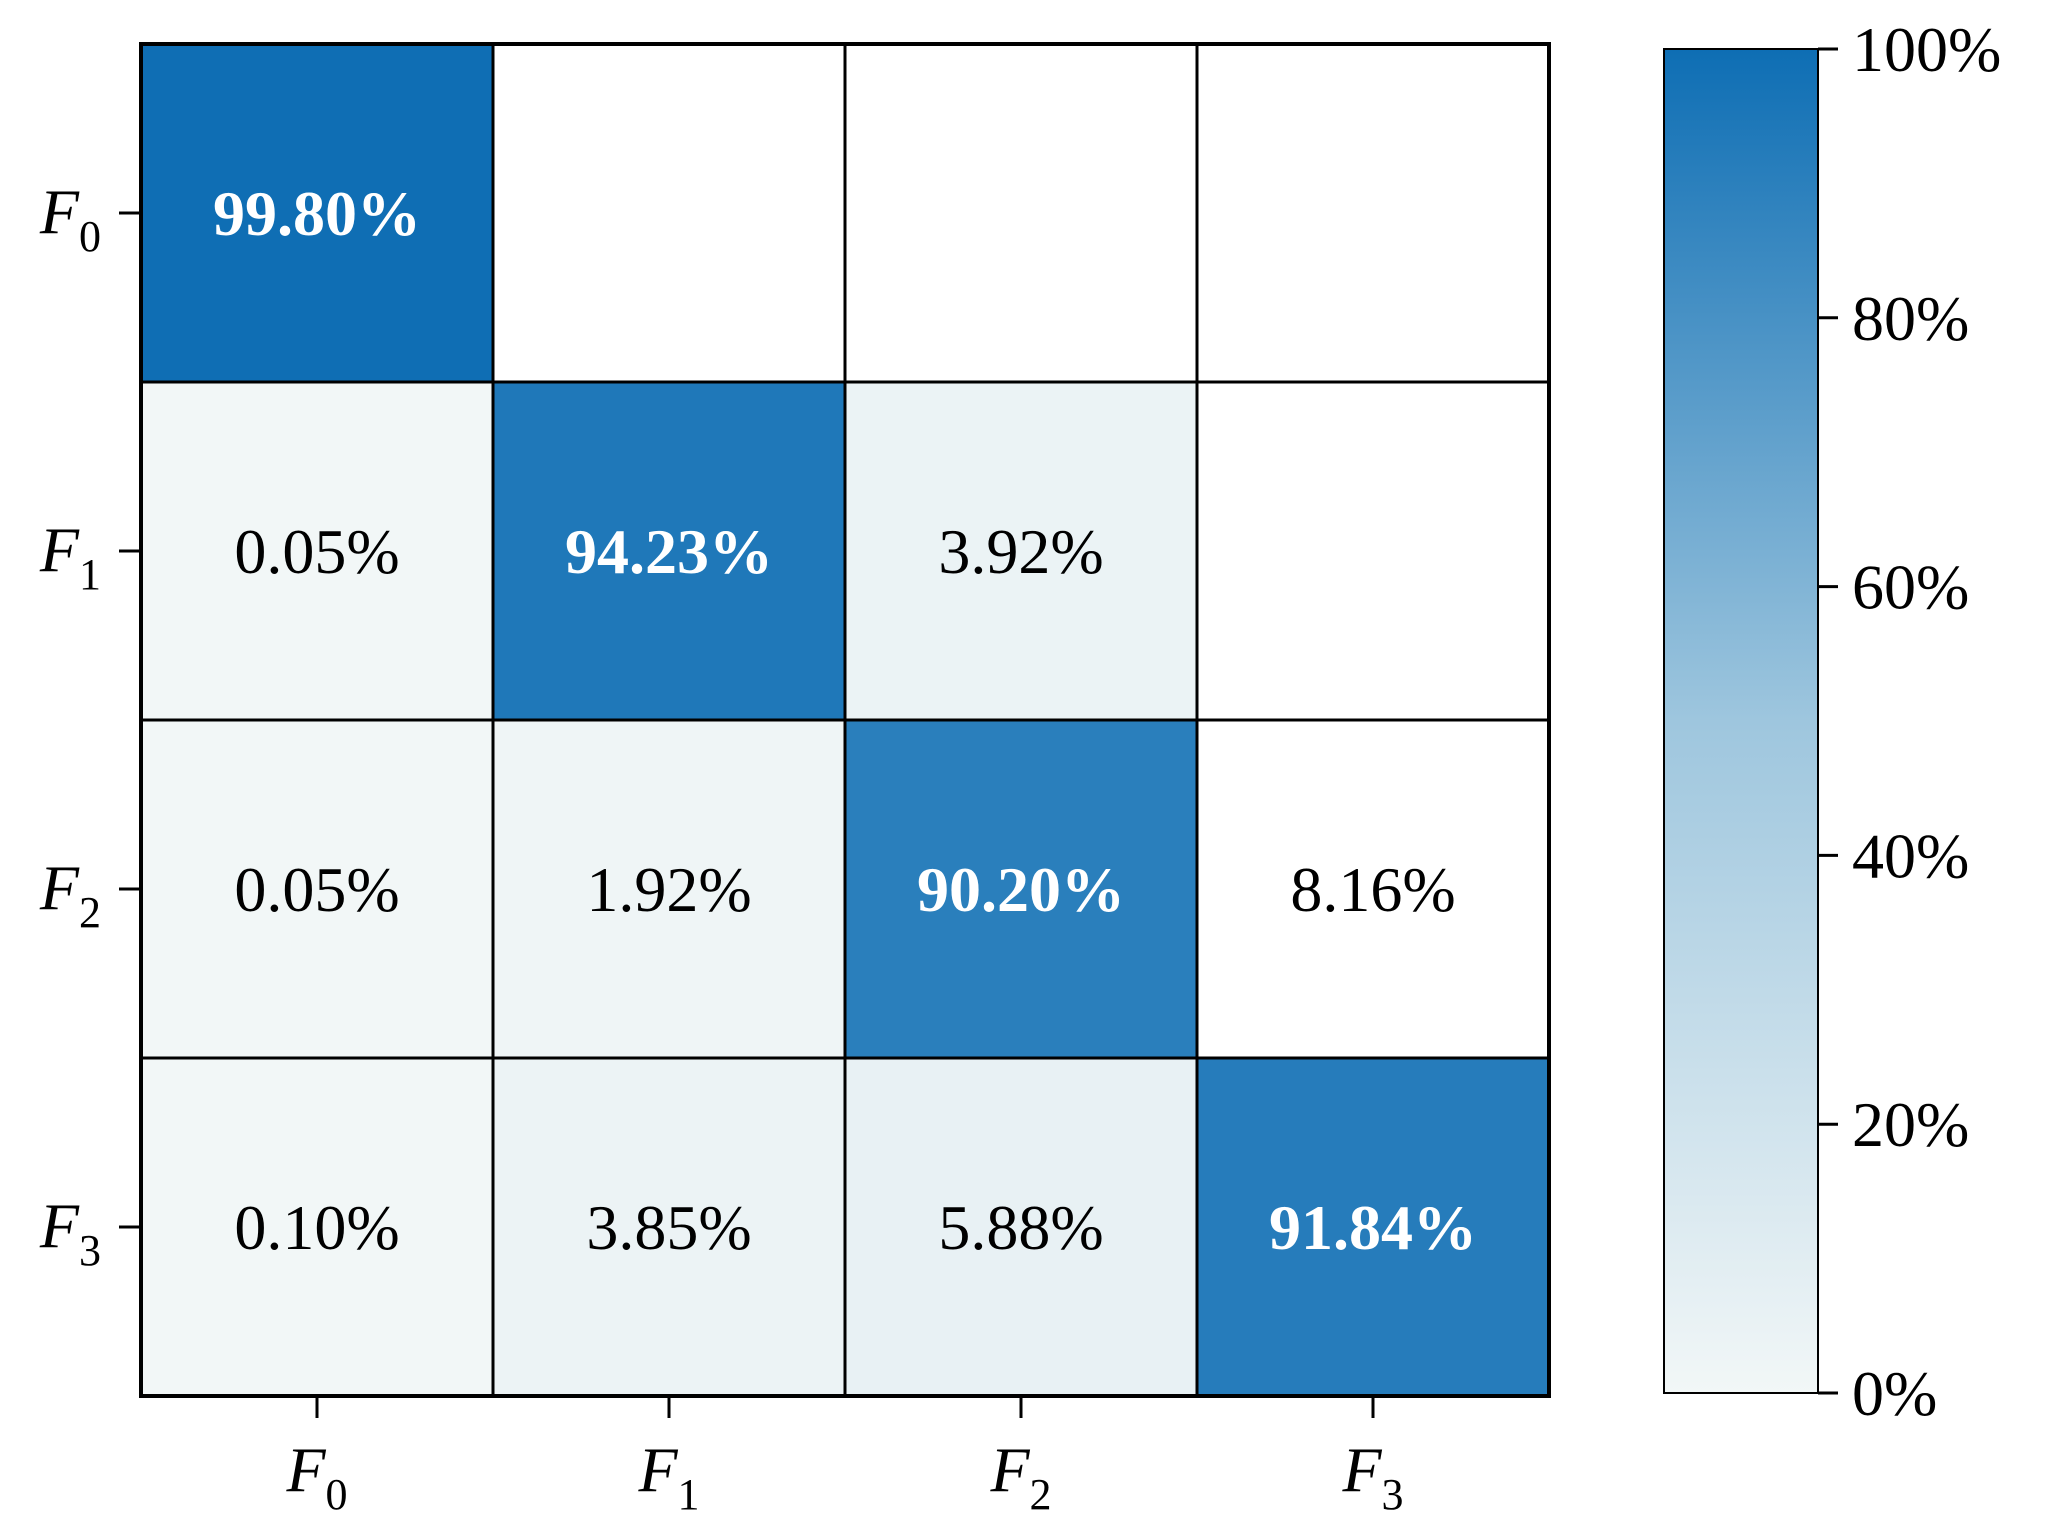 The height and width of the screenshot is (1535, 2059). What do you see at coordinates (1741, 721) in the screenshot?
I see `colorbar-gradient` at bounding box center [1741, 721].